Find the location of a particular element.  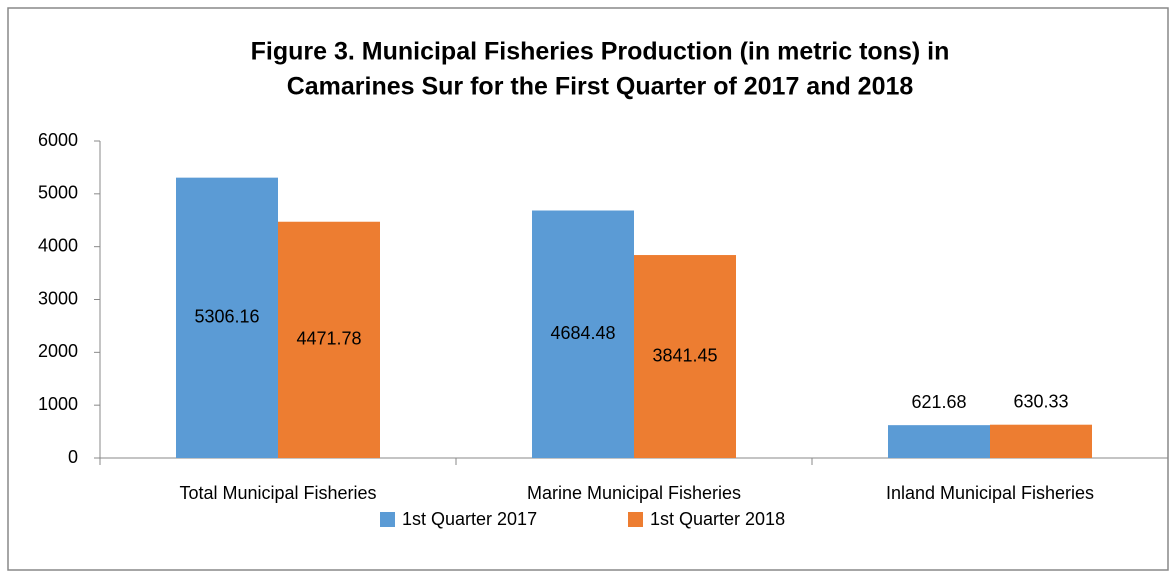

data-label: 5306.16 is located at coordinates (226, 317).